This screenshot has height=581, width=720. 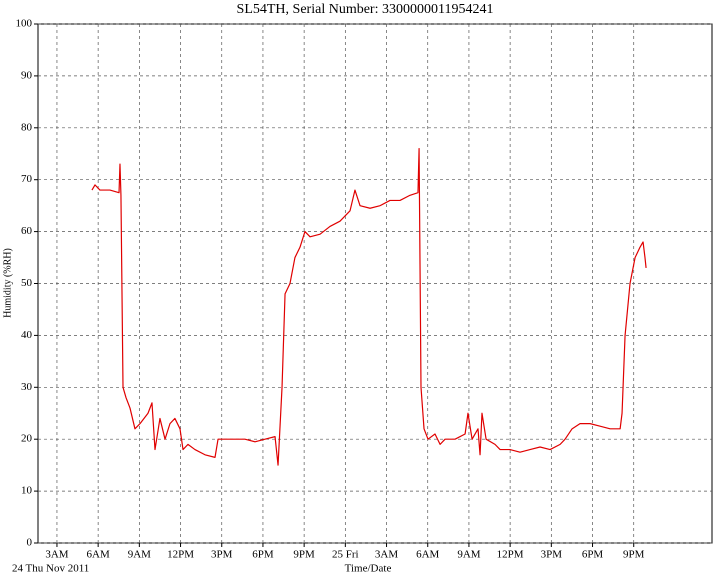 I want to click on y-tick-label: 70, so click(x=27, y=179).